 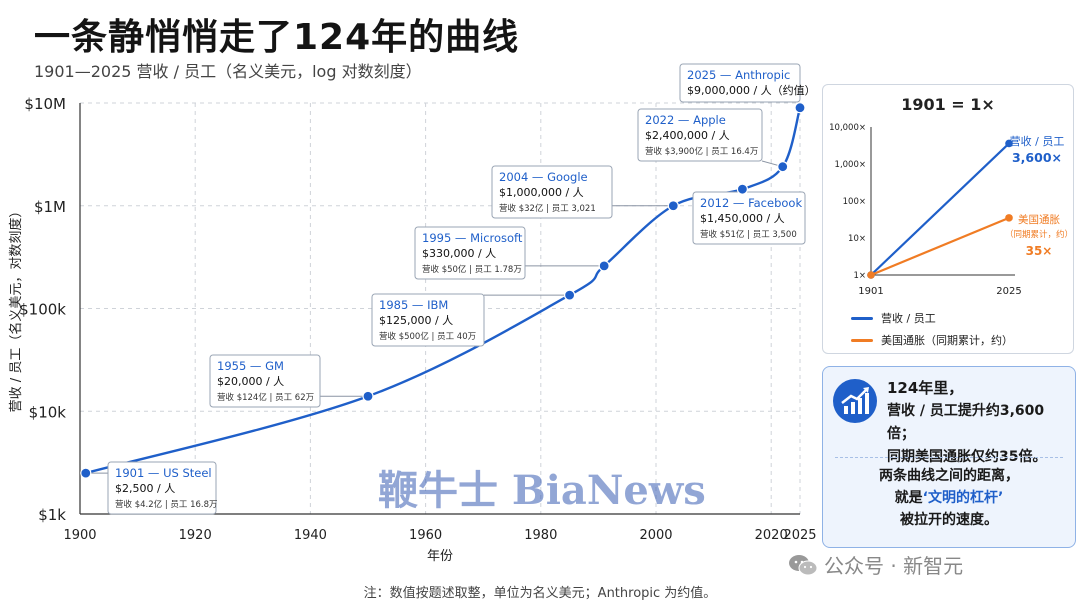 I want to click on inset-y-tick-label: 1,000×, so click(x=850, y=165).